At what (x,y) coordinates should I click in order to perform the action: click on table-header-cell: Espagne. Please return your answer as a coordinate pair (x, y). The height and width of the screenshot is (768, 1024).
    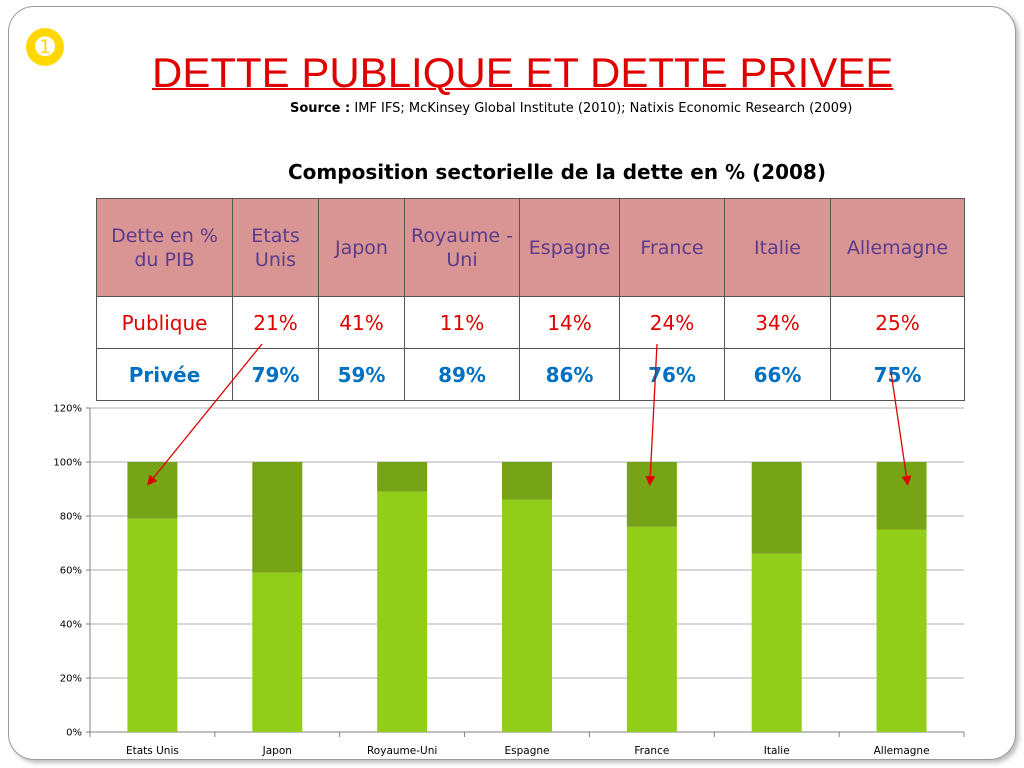
    Looking at the image, I should click on (569, 247).